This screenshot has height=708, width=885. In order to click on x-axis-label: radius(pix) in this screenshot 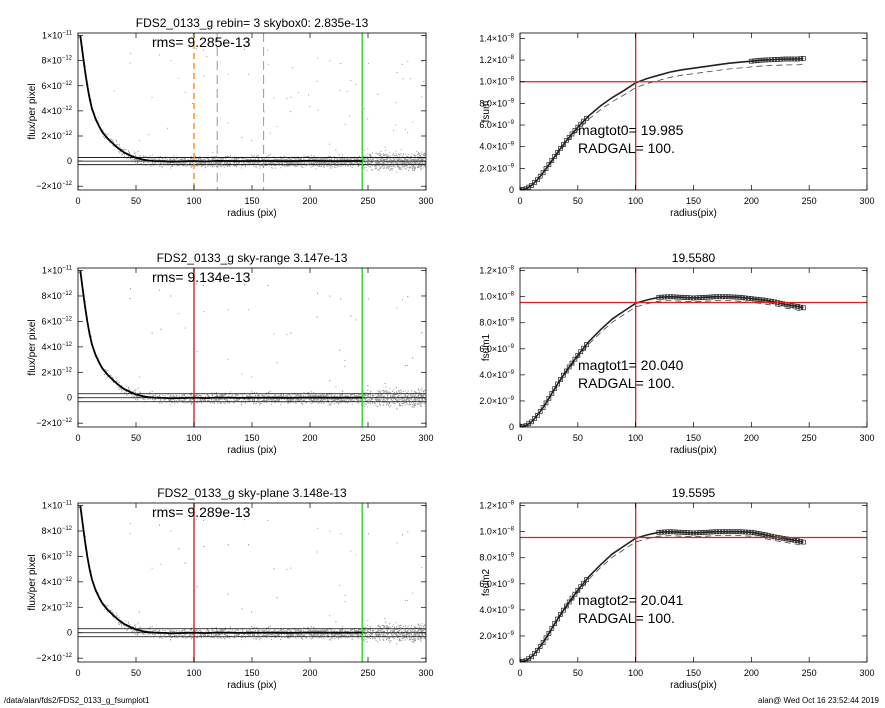, I will do `click(693, 213)`.